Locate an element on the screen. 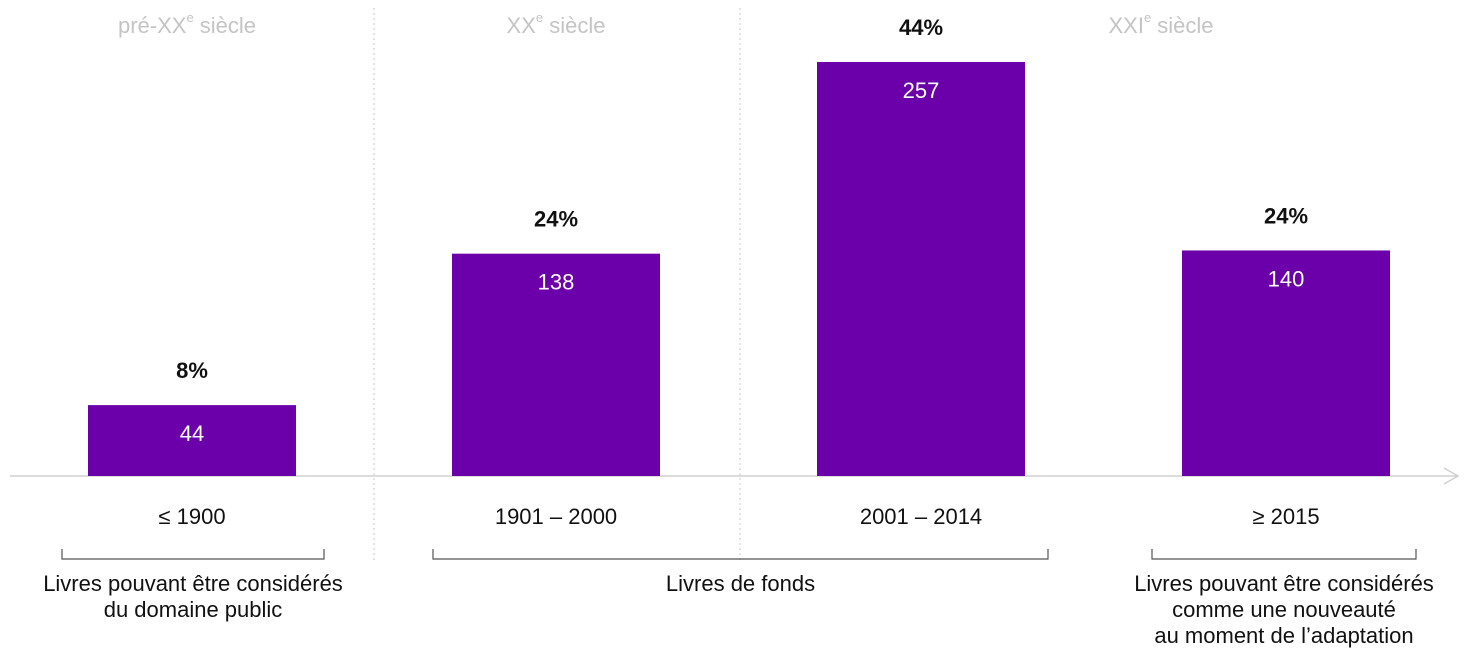  era-header: pré-XXe siècle is located at coordinates (187, 23).